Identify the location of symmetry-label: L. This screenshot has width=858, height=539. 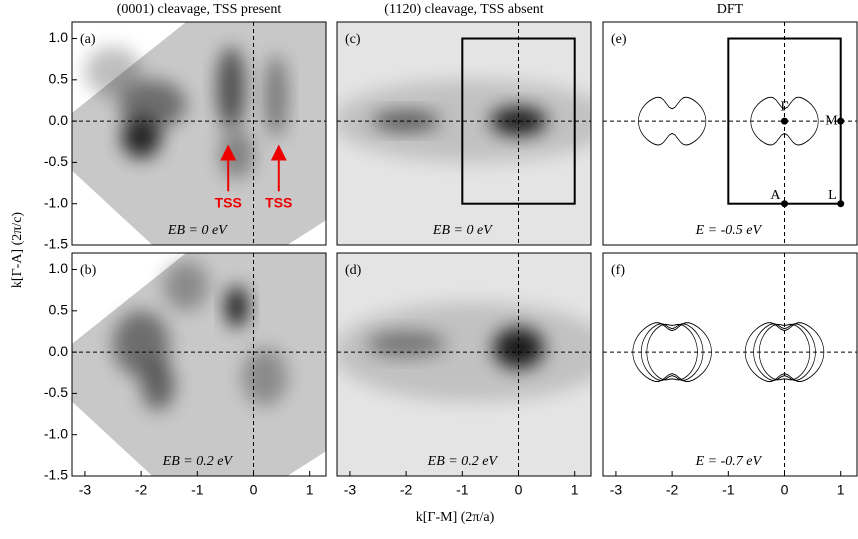
(832, 195).